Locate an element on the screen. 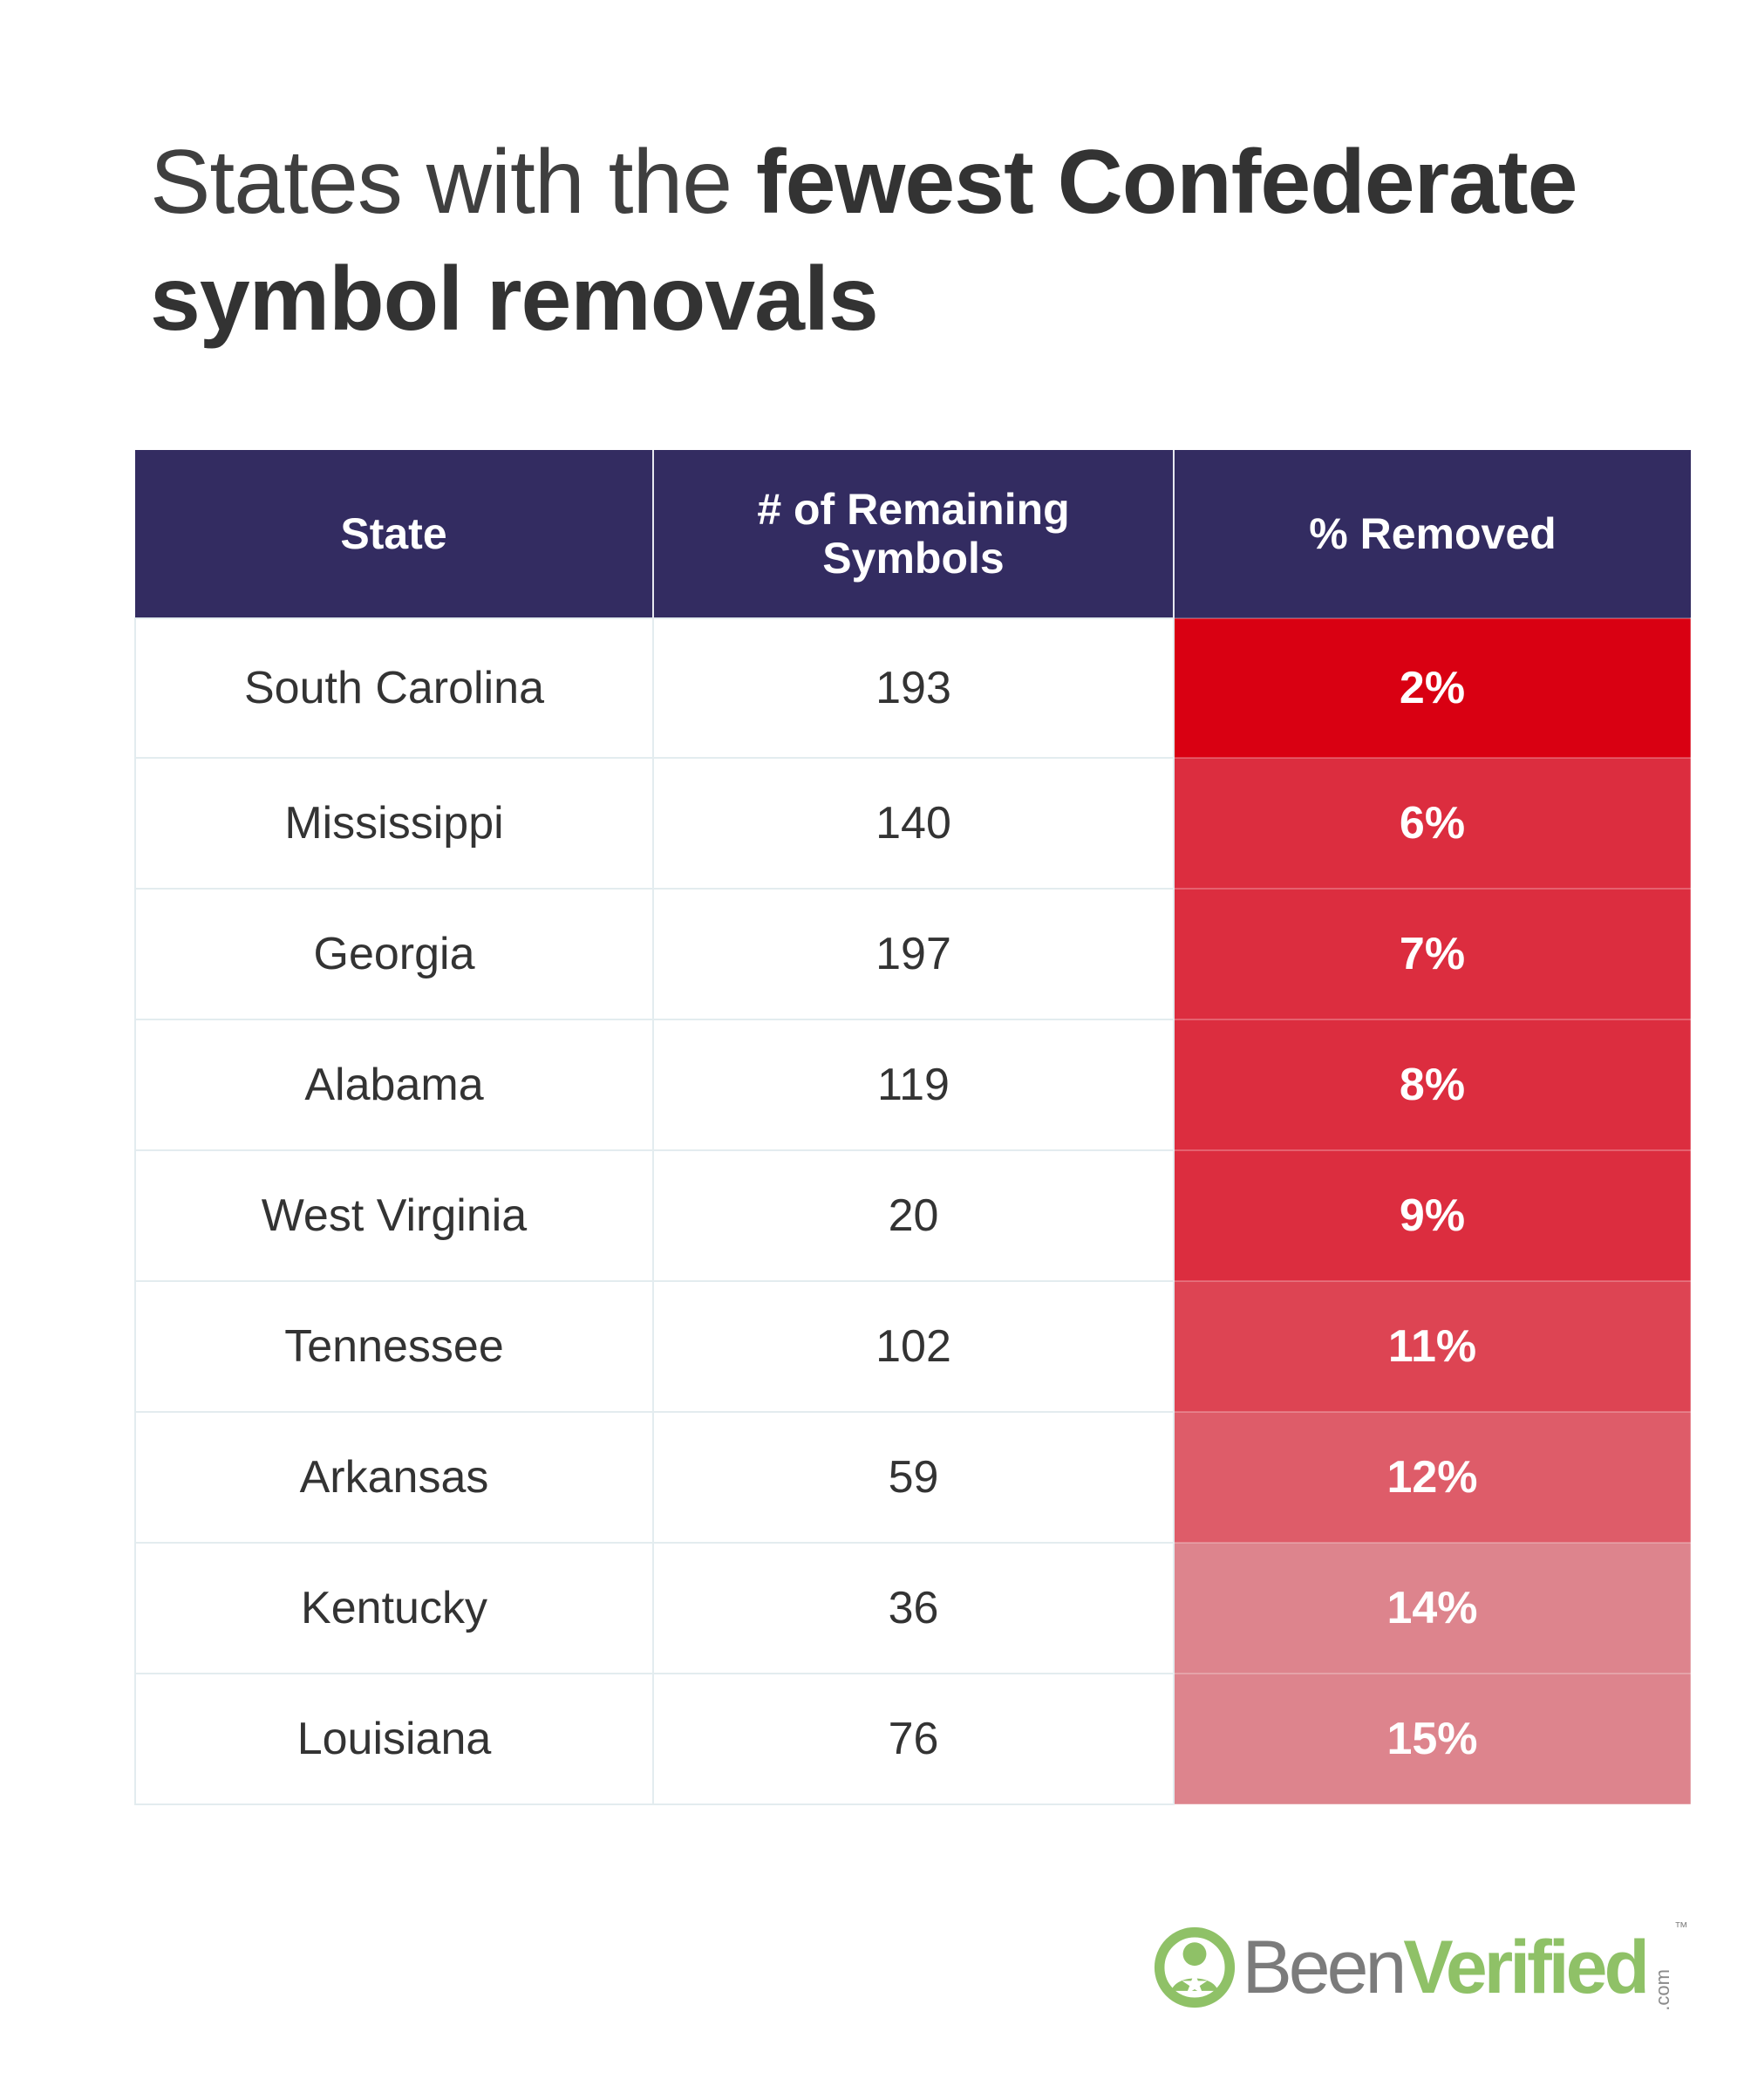  cell-removed: 9% is located at coordinates (1432, 1215).